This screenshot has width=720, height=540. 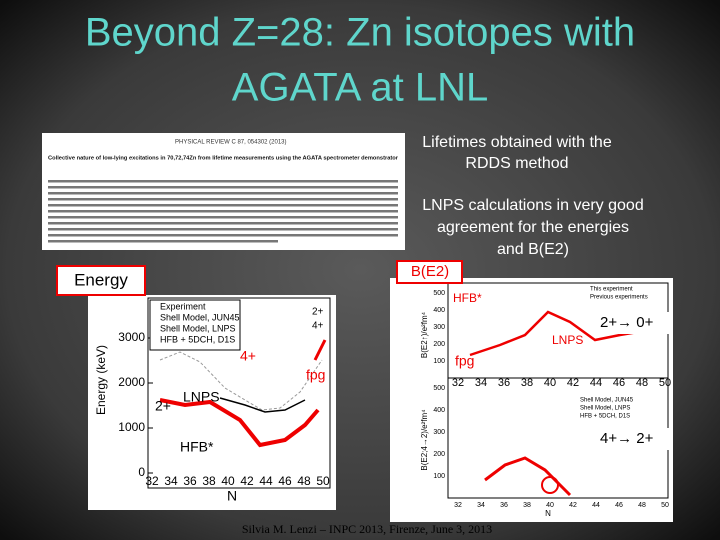 What do you see at coordinates (131, 337) in the screenshot?
I see `y-tick-label: 3000` at bounding box center [131, 337].